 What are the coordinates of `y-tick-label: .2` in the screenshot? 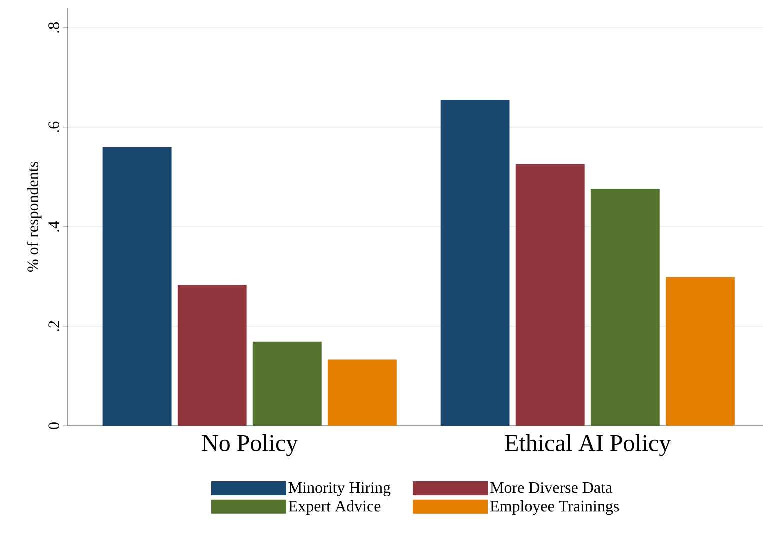 It's located at (54, 326).